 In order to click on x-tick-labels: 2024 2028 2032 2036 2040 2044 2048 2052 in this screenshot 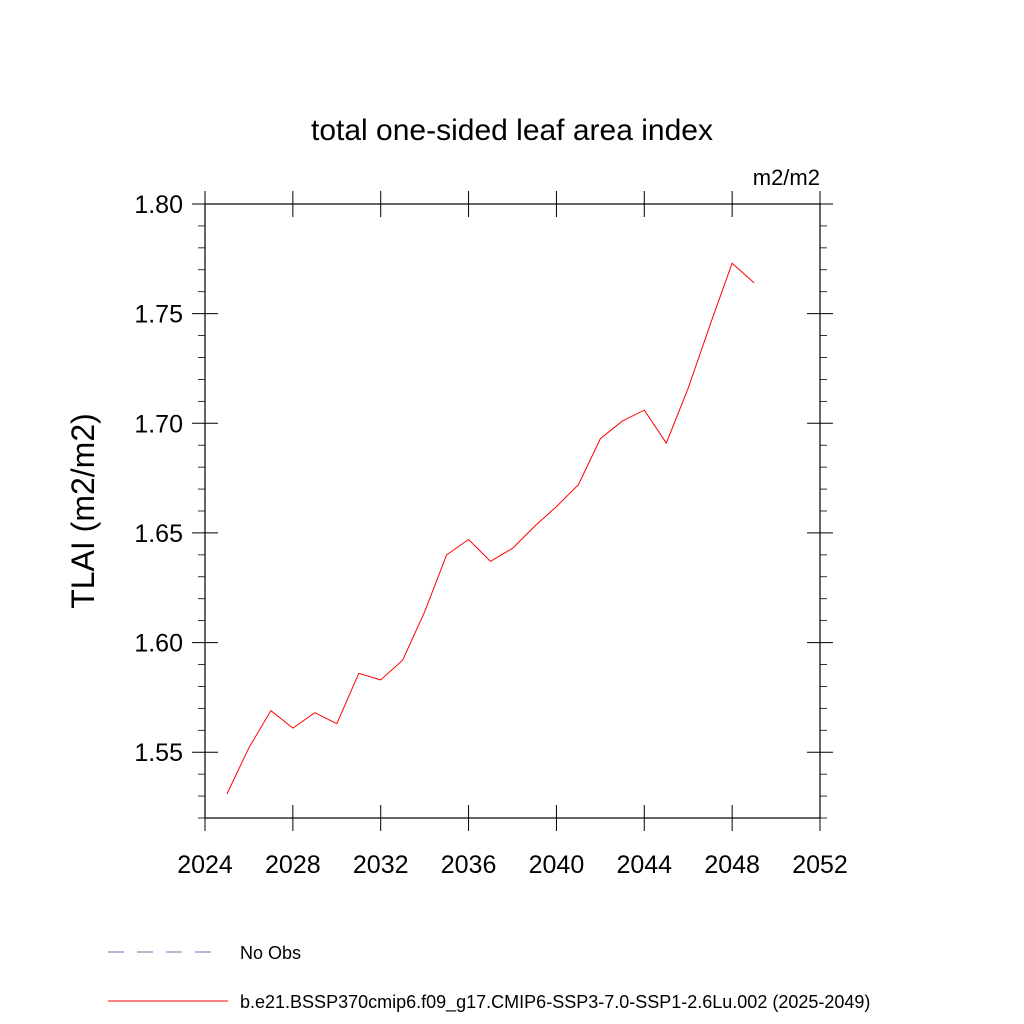, I will do `click(512, 865)`.